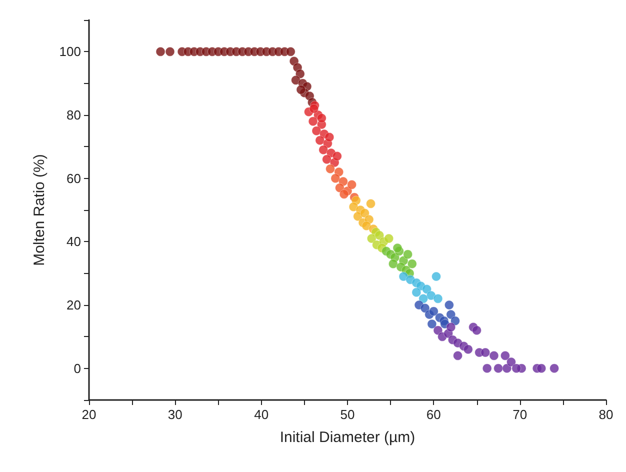  I want to click on y-axis-title: Molten Ratio (%), so click(39, 210).